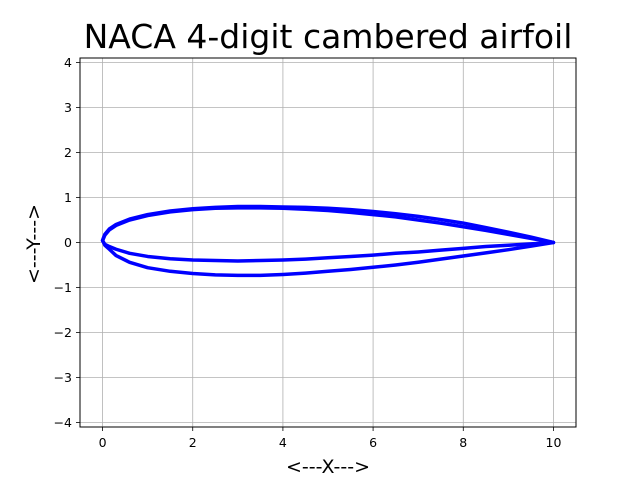 The width and height of the screenshot is (640, 480). Describe the element at coordinates (193, 442) in the screenshot. I see `x-tick-label: 2` at that location.